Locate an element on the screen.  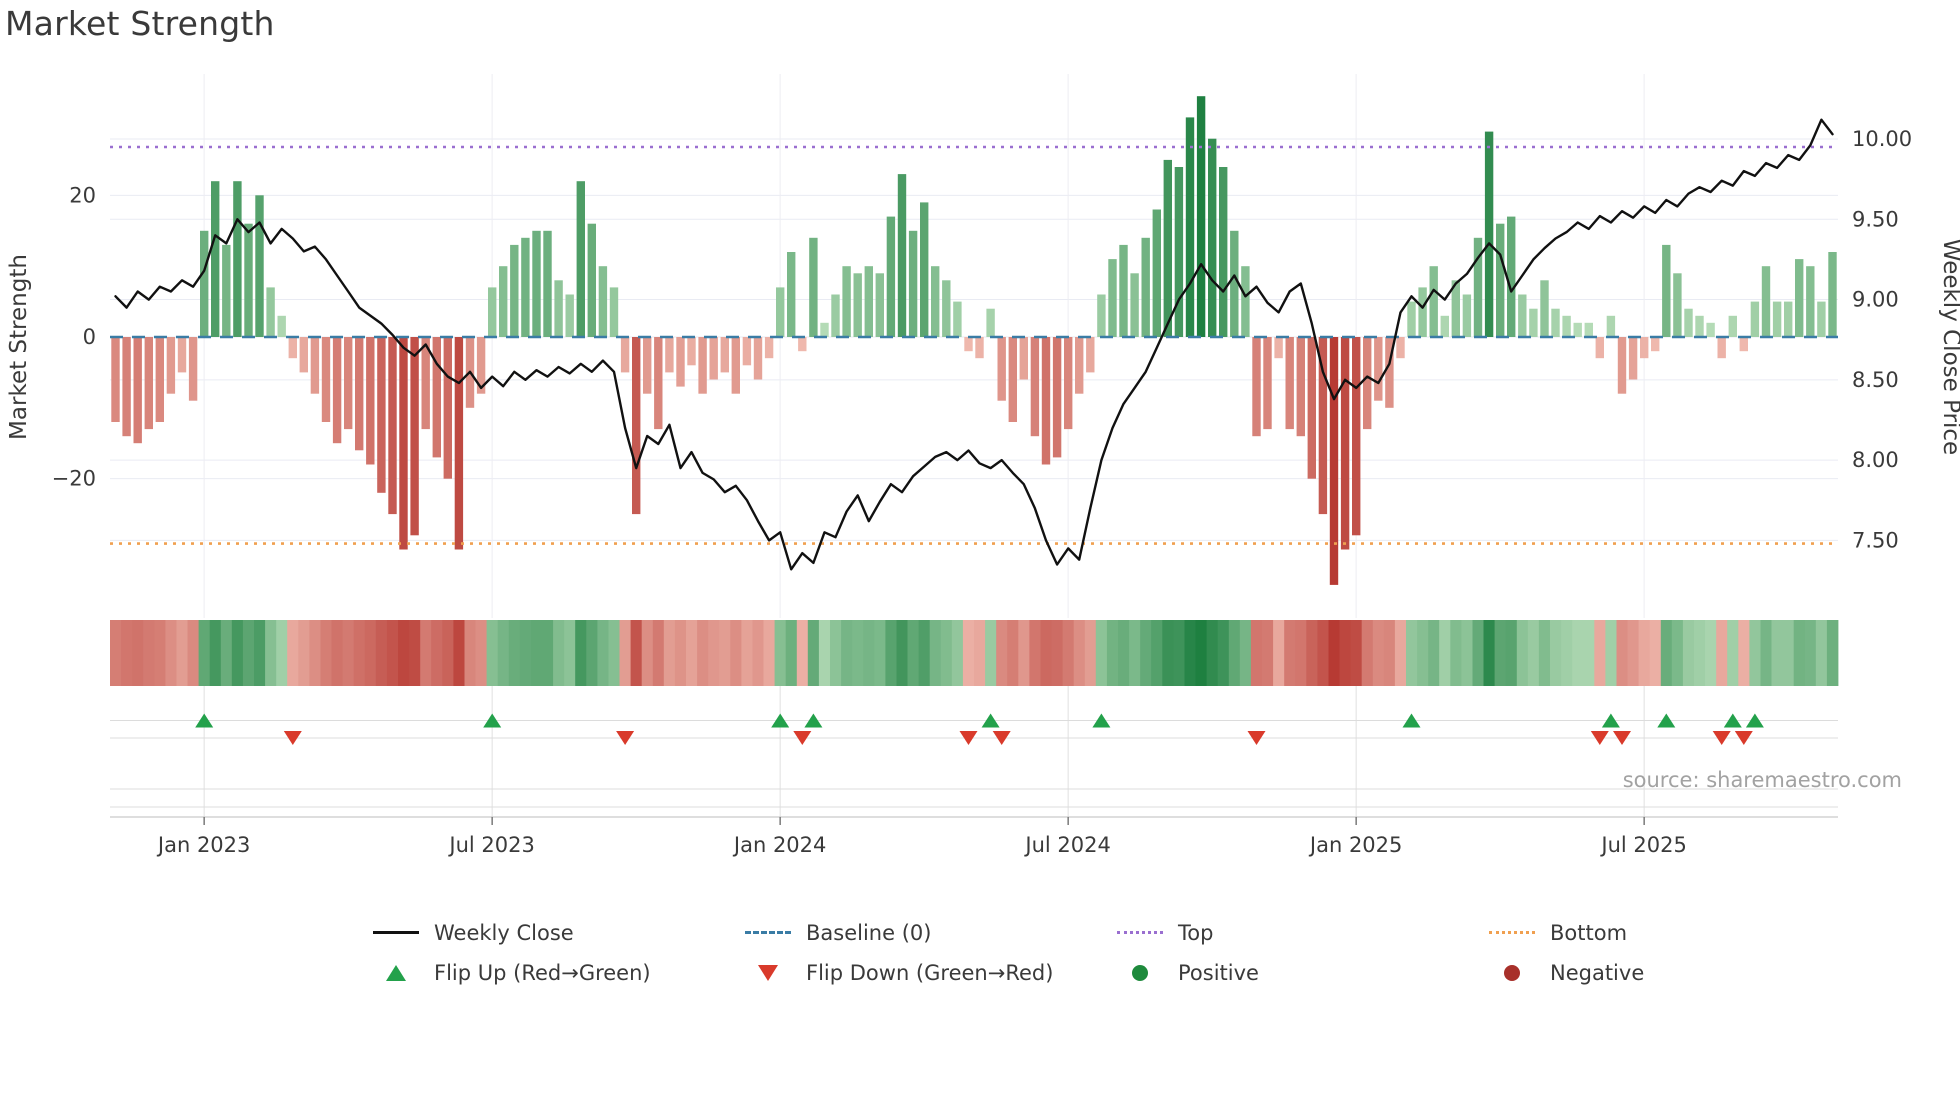
legend-label: Flip Down (Green→Red) is located at coordinates (930, 972).